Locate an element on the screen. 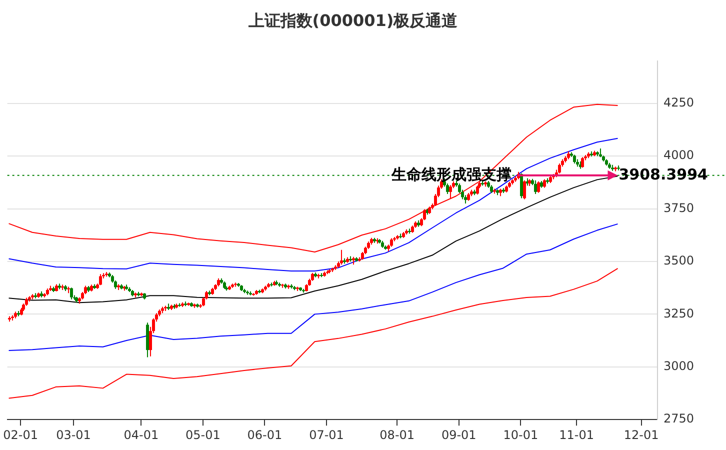 The height and width of the screenshot is (450, 726). y-tick-label: 2750 is located at coordinates (678, 419).